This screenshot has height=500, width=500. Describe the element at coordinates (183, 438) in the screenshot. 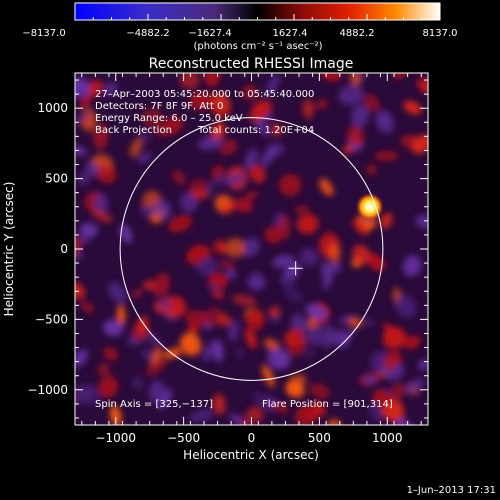

I see `x-tick-label: −500` at that location.